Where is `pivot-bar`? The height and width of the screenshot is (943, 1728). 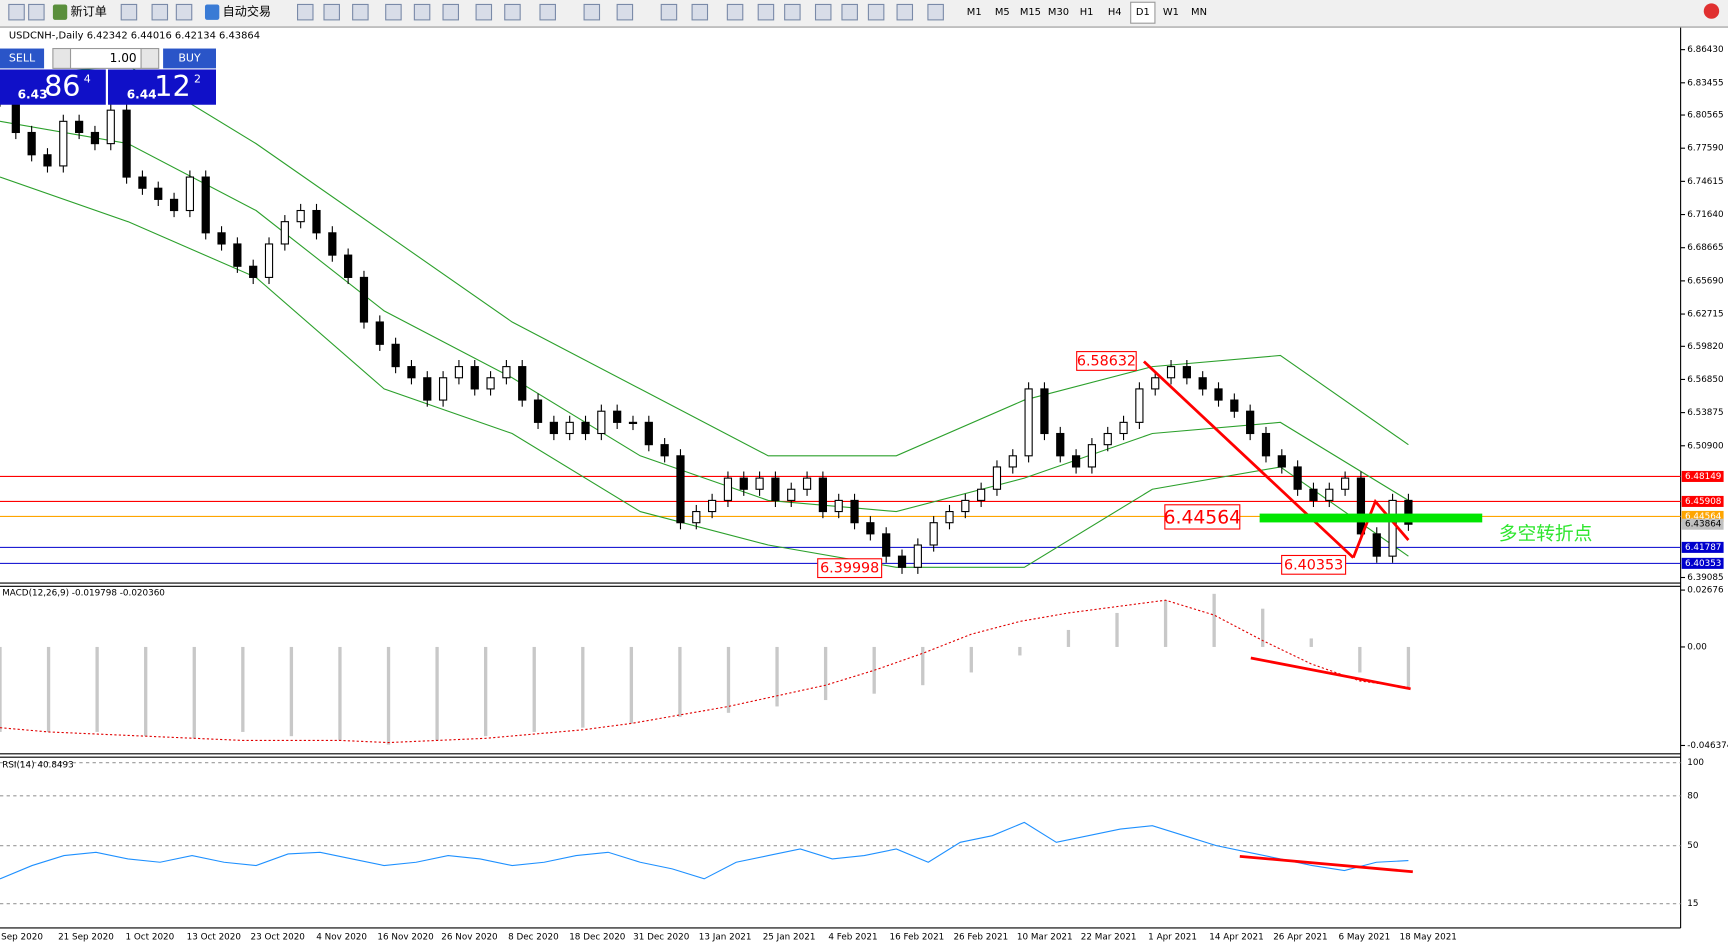 pivot-bar is located at coordinates (1371, 518).